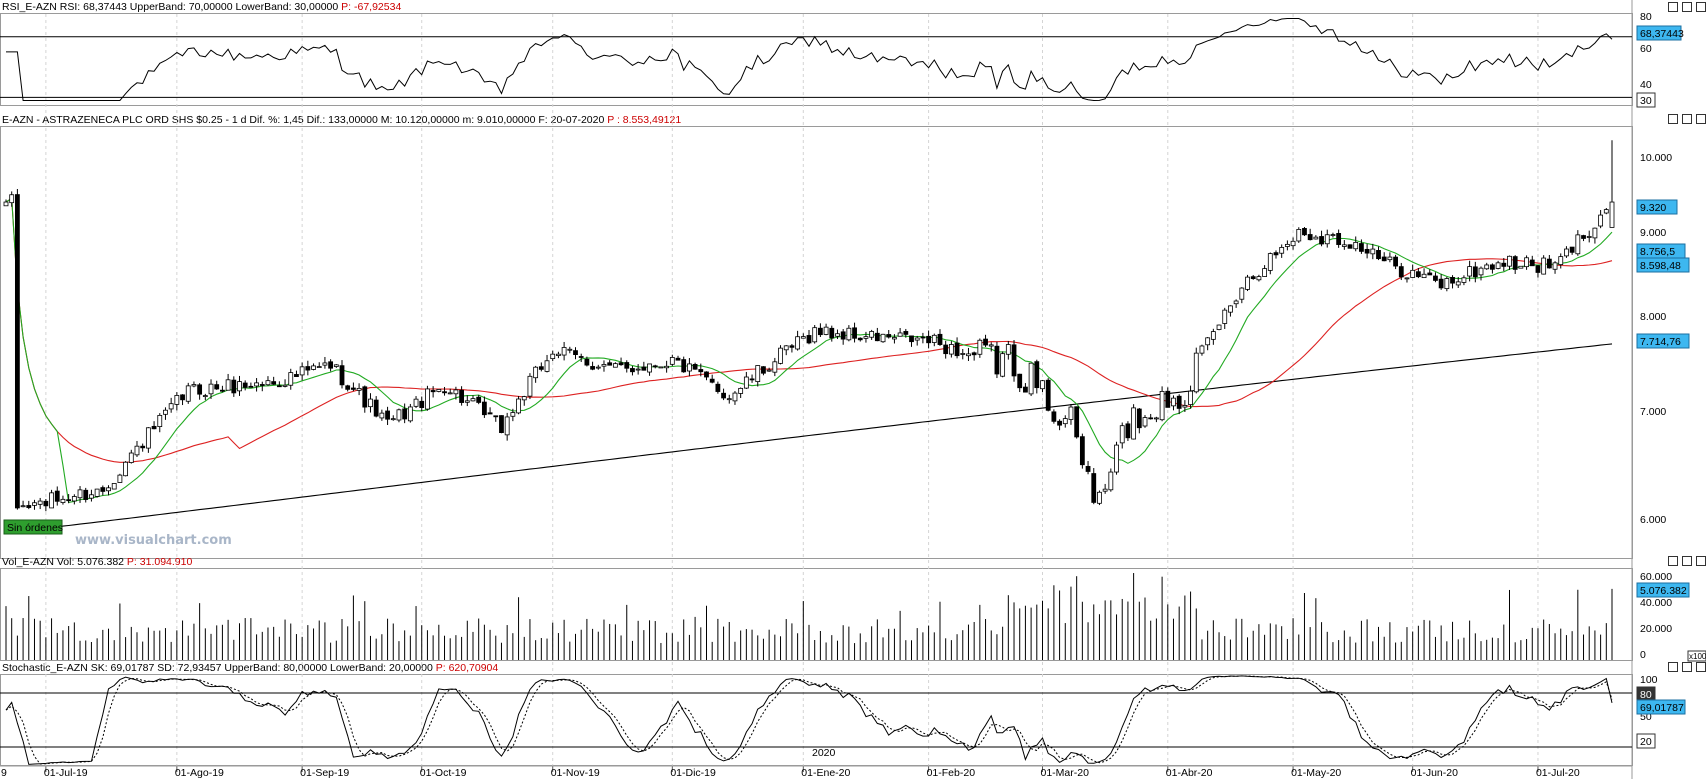 The height and width of the screenshot is (779, 1706). I want to click on volume-axis: 60.000 40.000 20.000 0, so click(1656, 616).